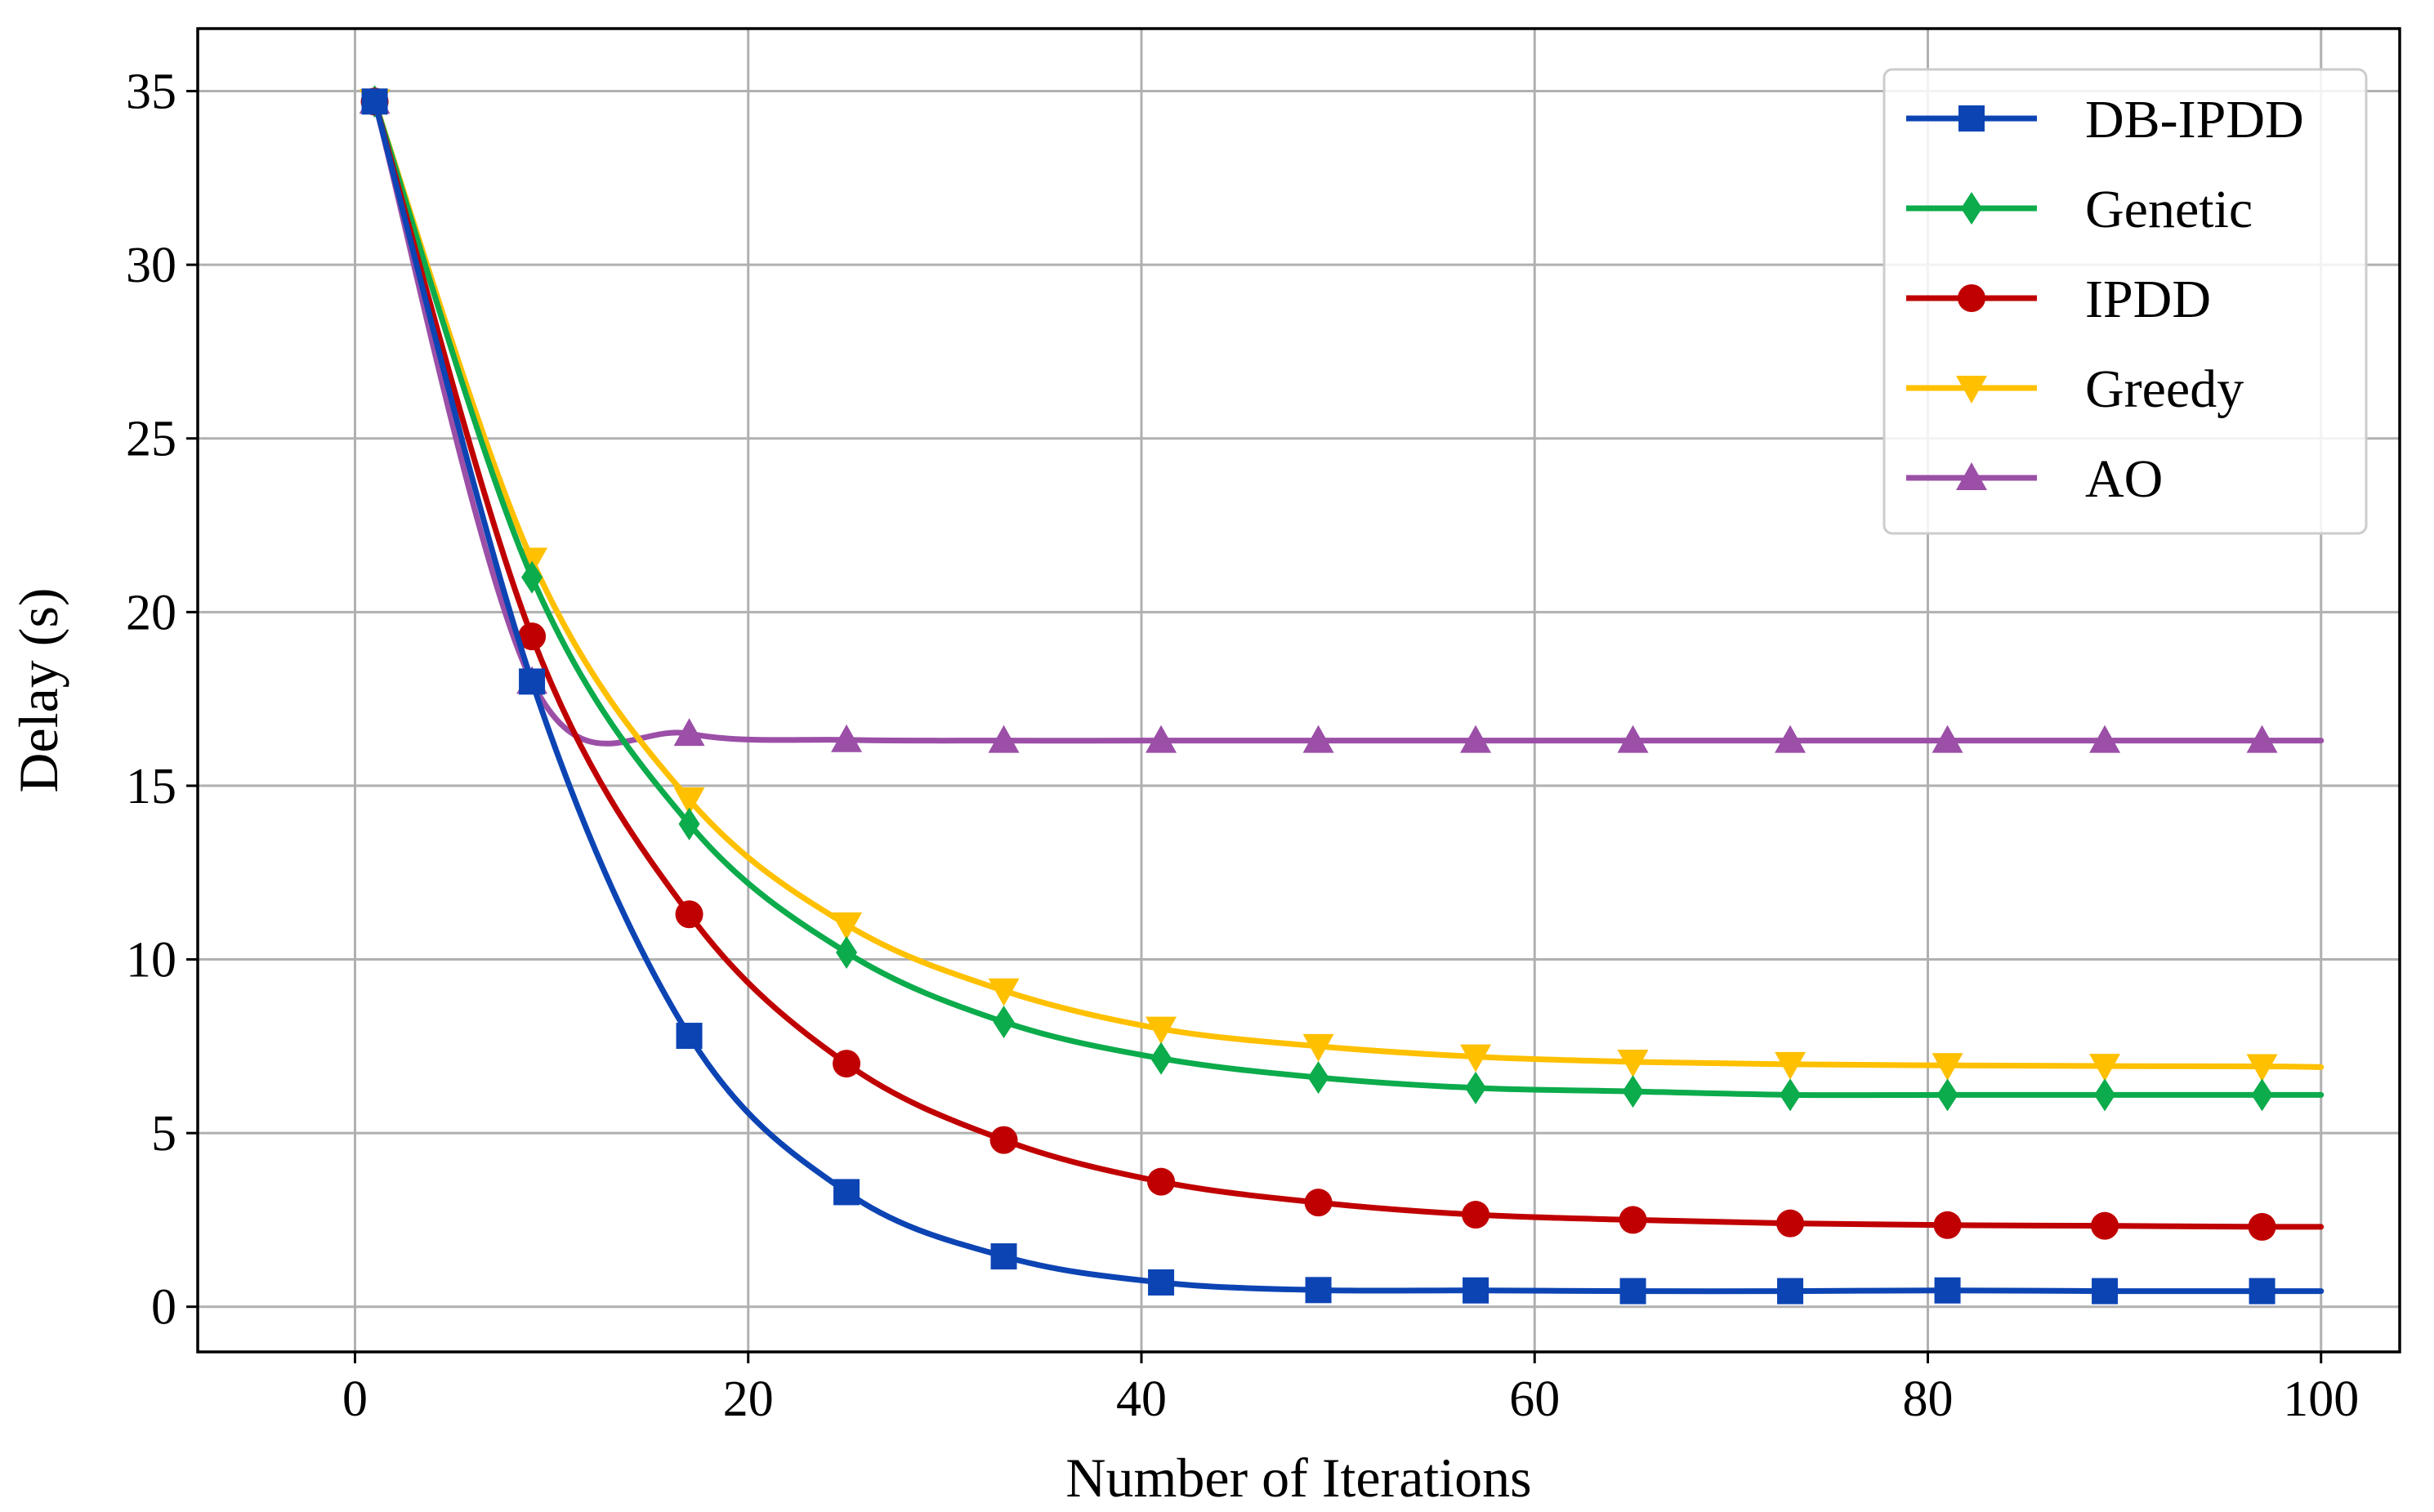 The height and width of the screenshot is (1512, 2434). What do you see at coordinates (1972, 298) in the screenshot?
I see `legend-marker-ipdd` at bounding box center [1972, 298].